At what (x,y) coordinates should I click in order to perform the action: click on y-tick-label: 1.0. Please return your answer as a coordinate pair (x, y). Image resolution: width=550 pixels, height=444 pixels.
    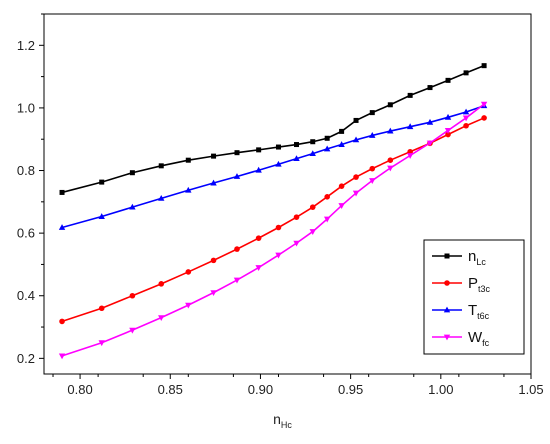
    Looking at the image, I should click on (26, 107).